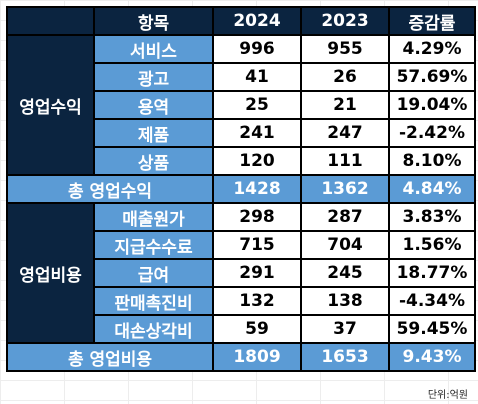 This screenshot has width=478, height=404. Describe the element at coordinates (153, 301) in the screenshot. I see `item-cell: 판매촉진비` at that location.